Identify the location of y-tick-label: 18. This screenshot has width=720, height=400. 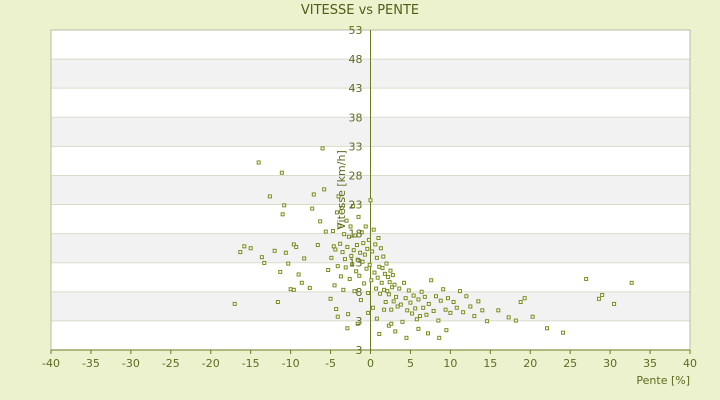
(356, 234).